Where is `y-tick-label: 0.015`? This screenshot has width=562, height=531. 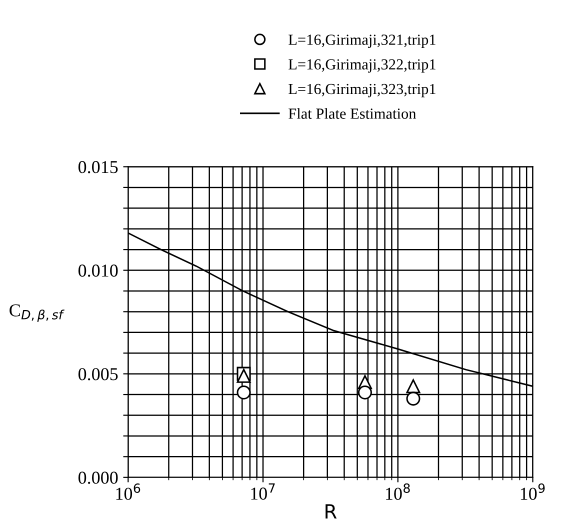
y-tick-label: 0.015 is located at coordinates (98, 167).